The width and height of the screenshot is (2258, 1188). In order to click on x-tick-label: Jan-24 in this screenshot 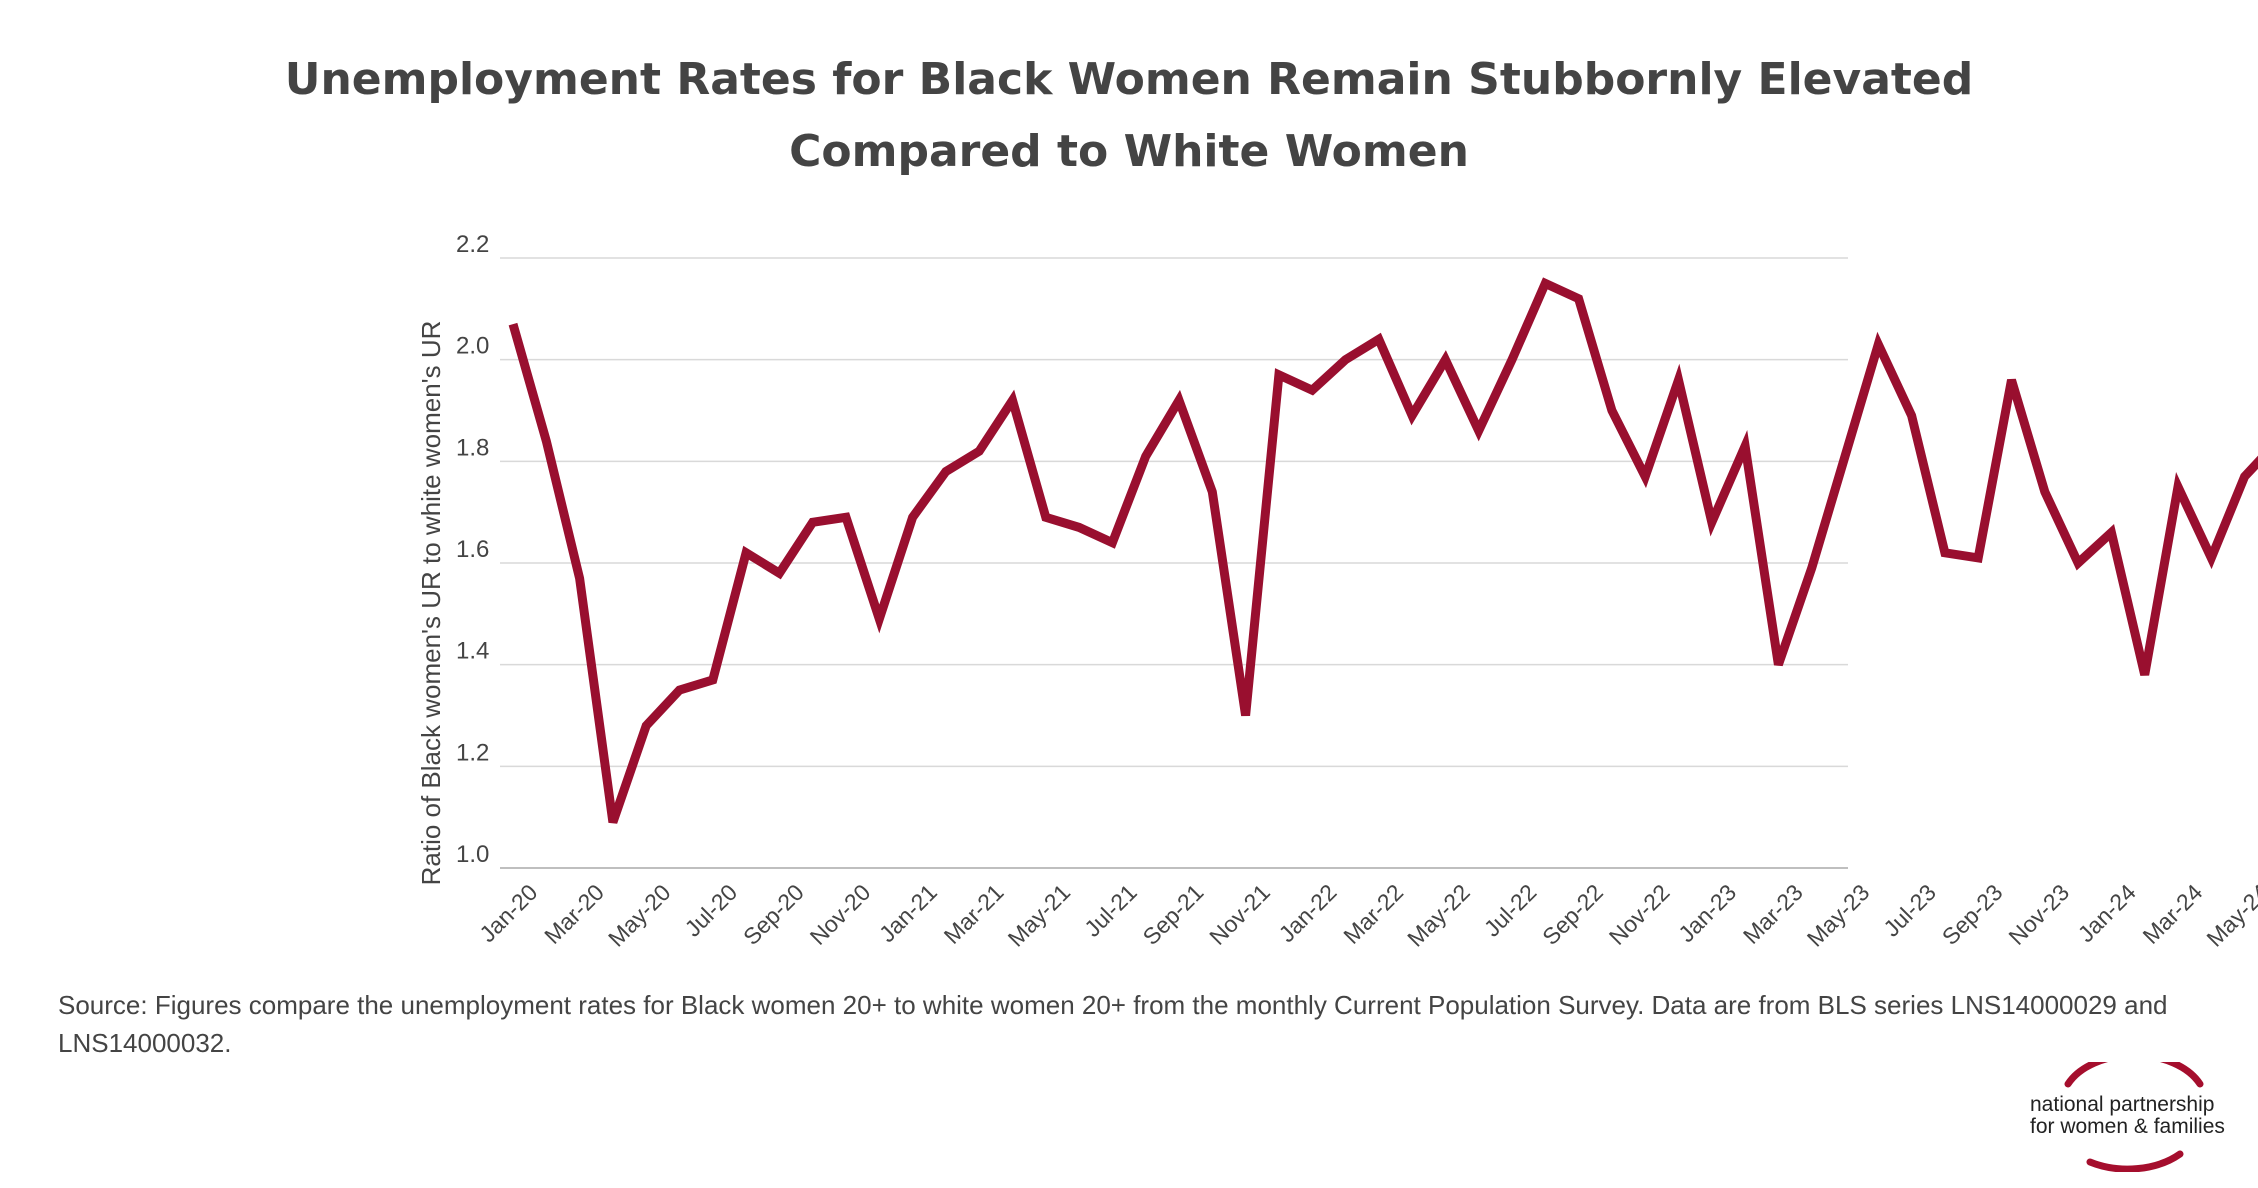, I will do `click(2107, 913)`.